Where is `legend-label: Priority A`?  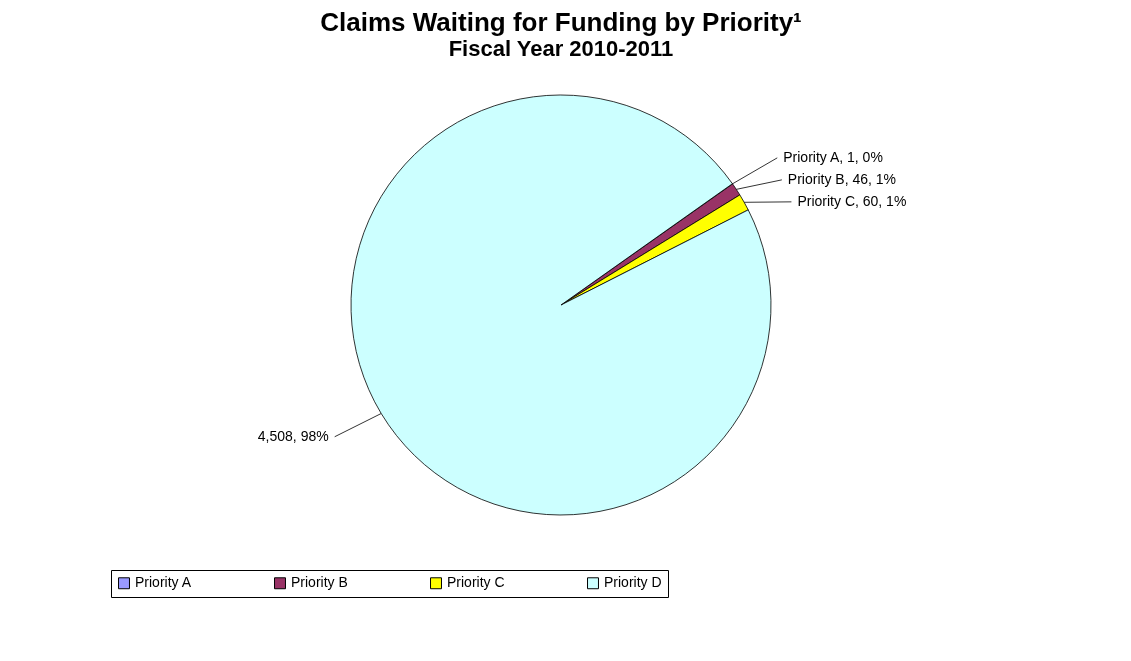 legend-label: Priority A is located at coordinates (163, 582).